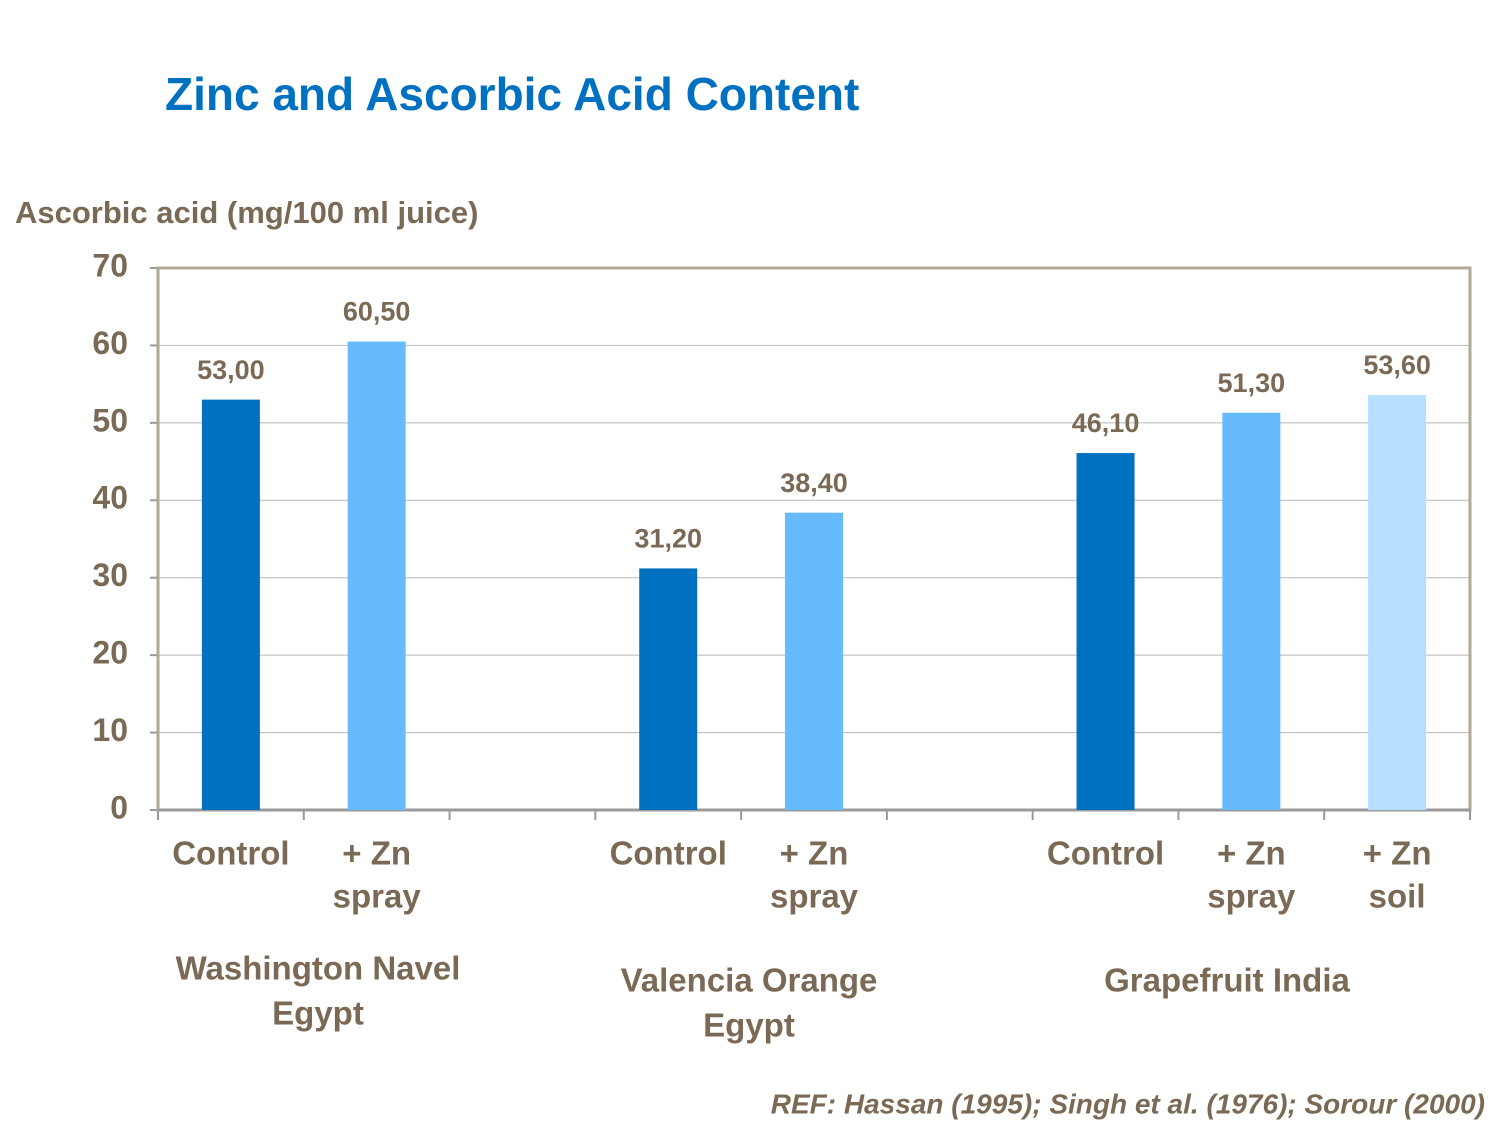 The width and height of the screenshot is (1501, 1125). I want to click on group-label: Valencia Orange, so click(749, 980).